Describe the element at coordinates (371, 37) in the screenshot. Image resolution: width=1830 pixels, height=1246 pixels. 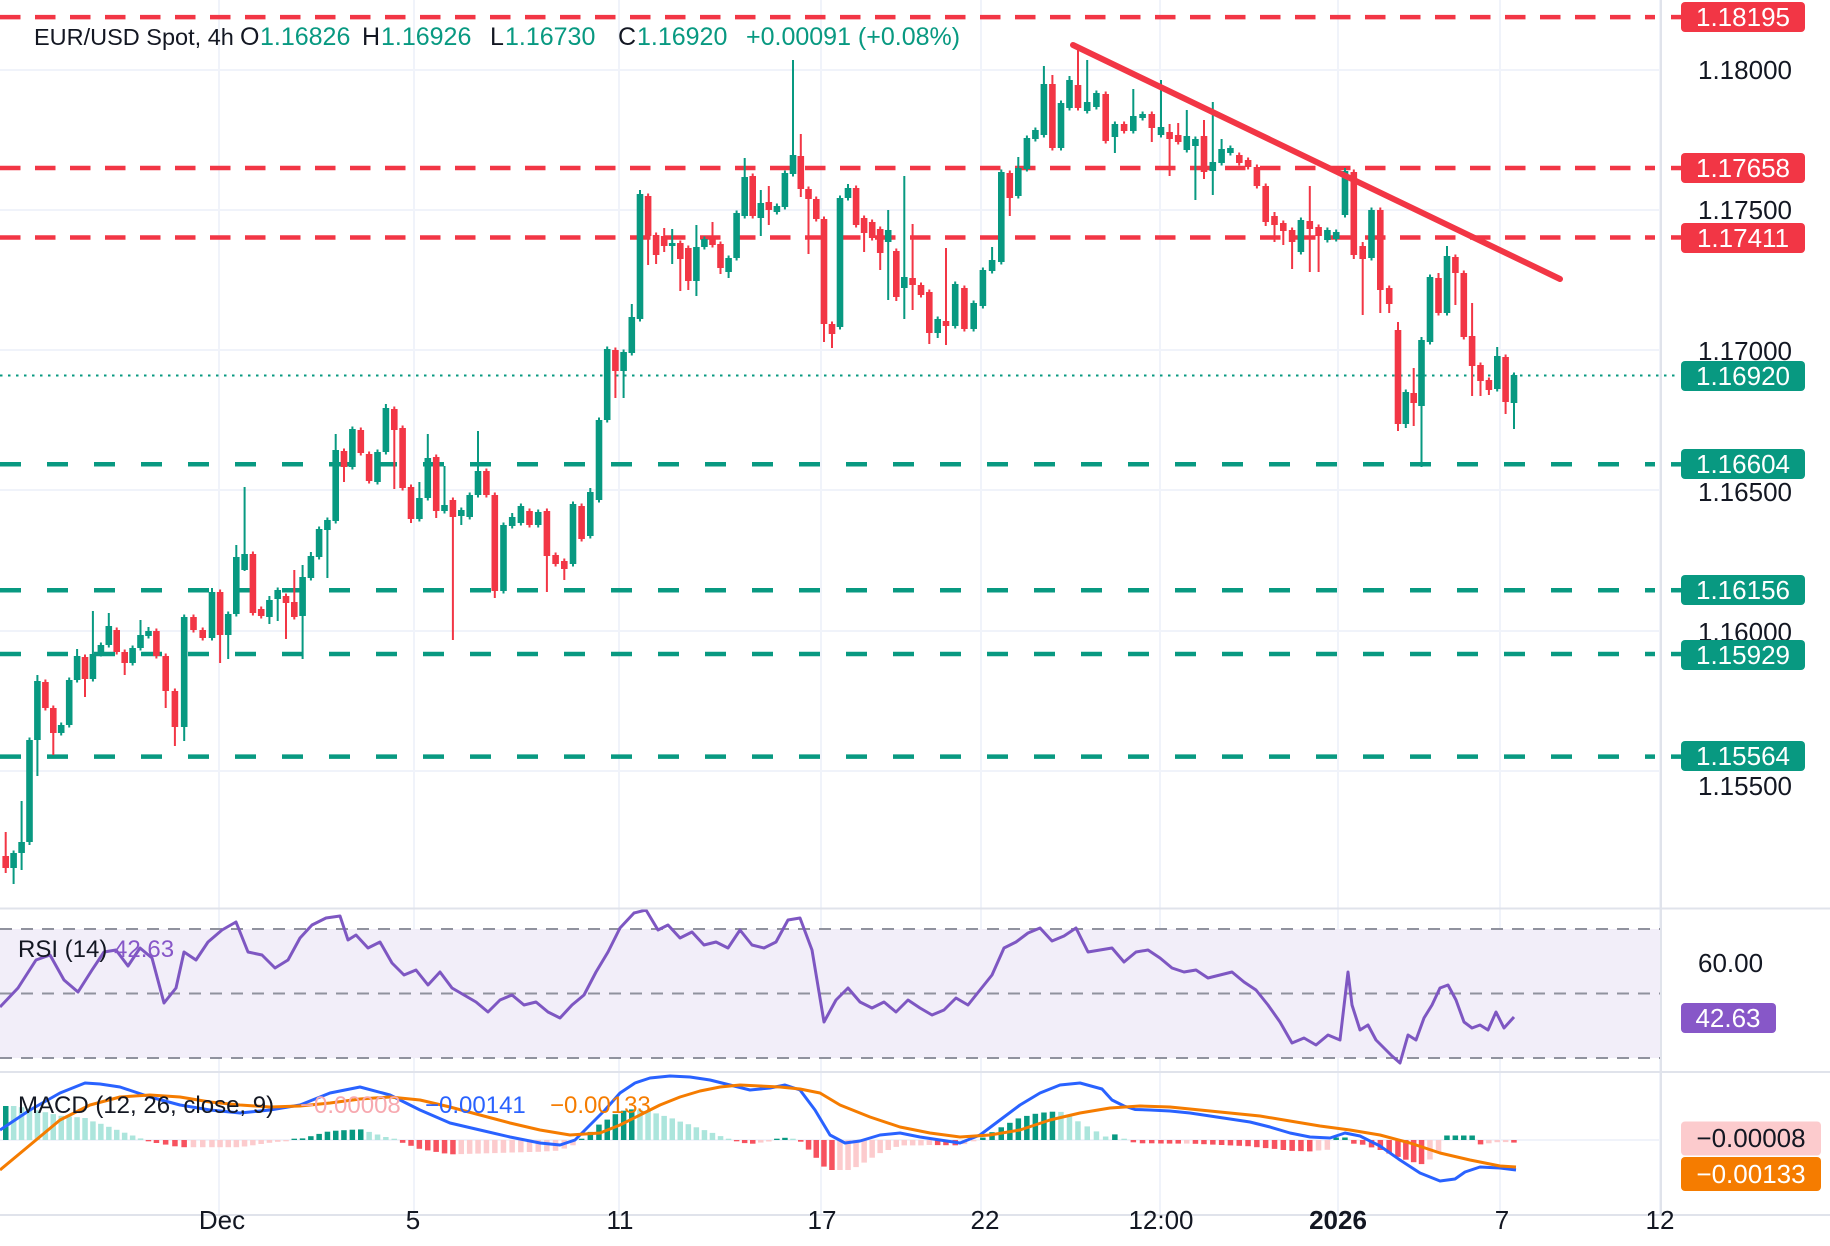
I see `svg-text: H` at that location.